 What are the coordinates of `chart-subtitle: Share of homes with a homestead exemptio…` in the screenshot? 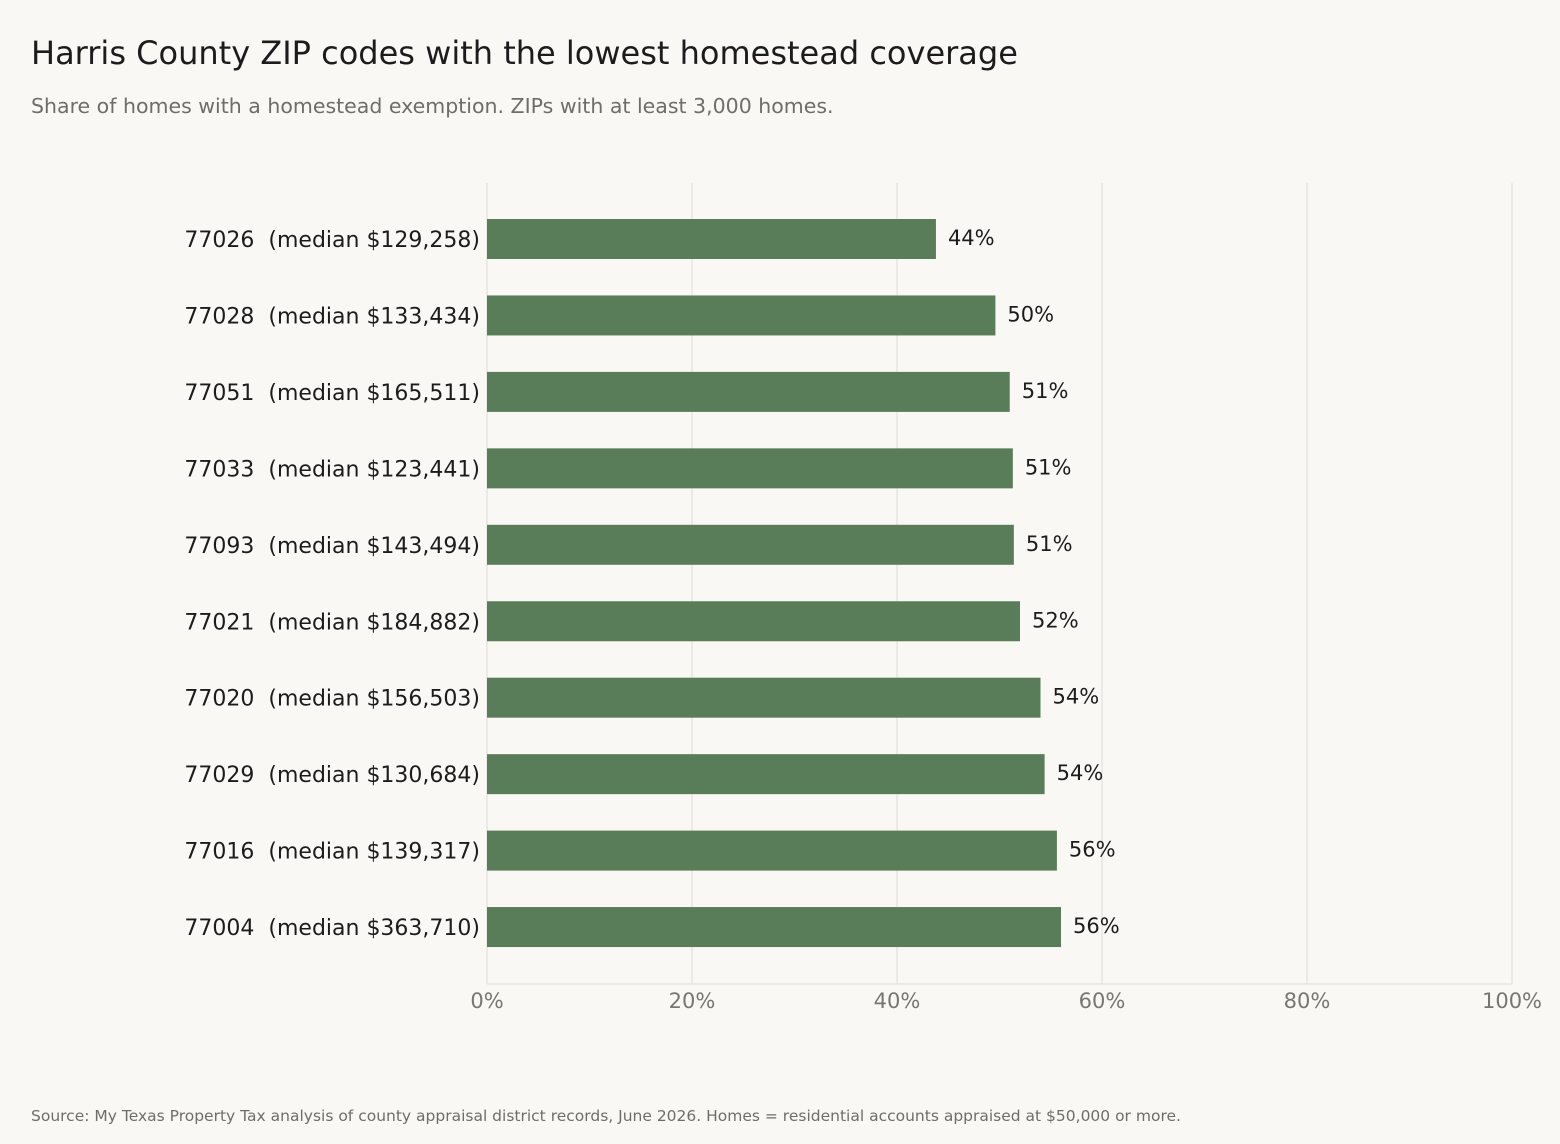 It's located at (432, 106).